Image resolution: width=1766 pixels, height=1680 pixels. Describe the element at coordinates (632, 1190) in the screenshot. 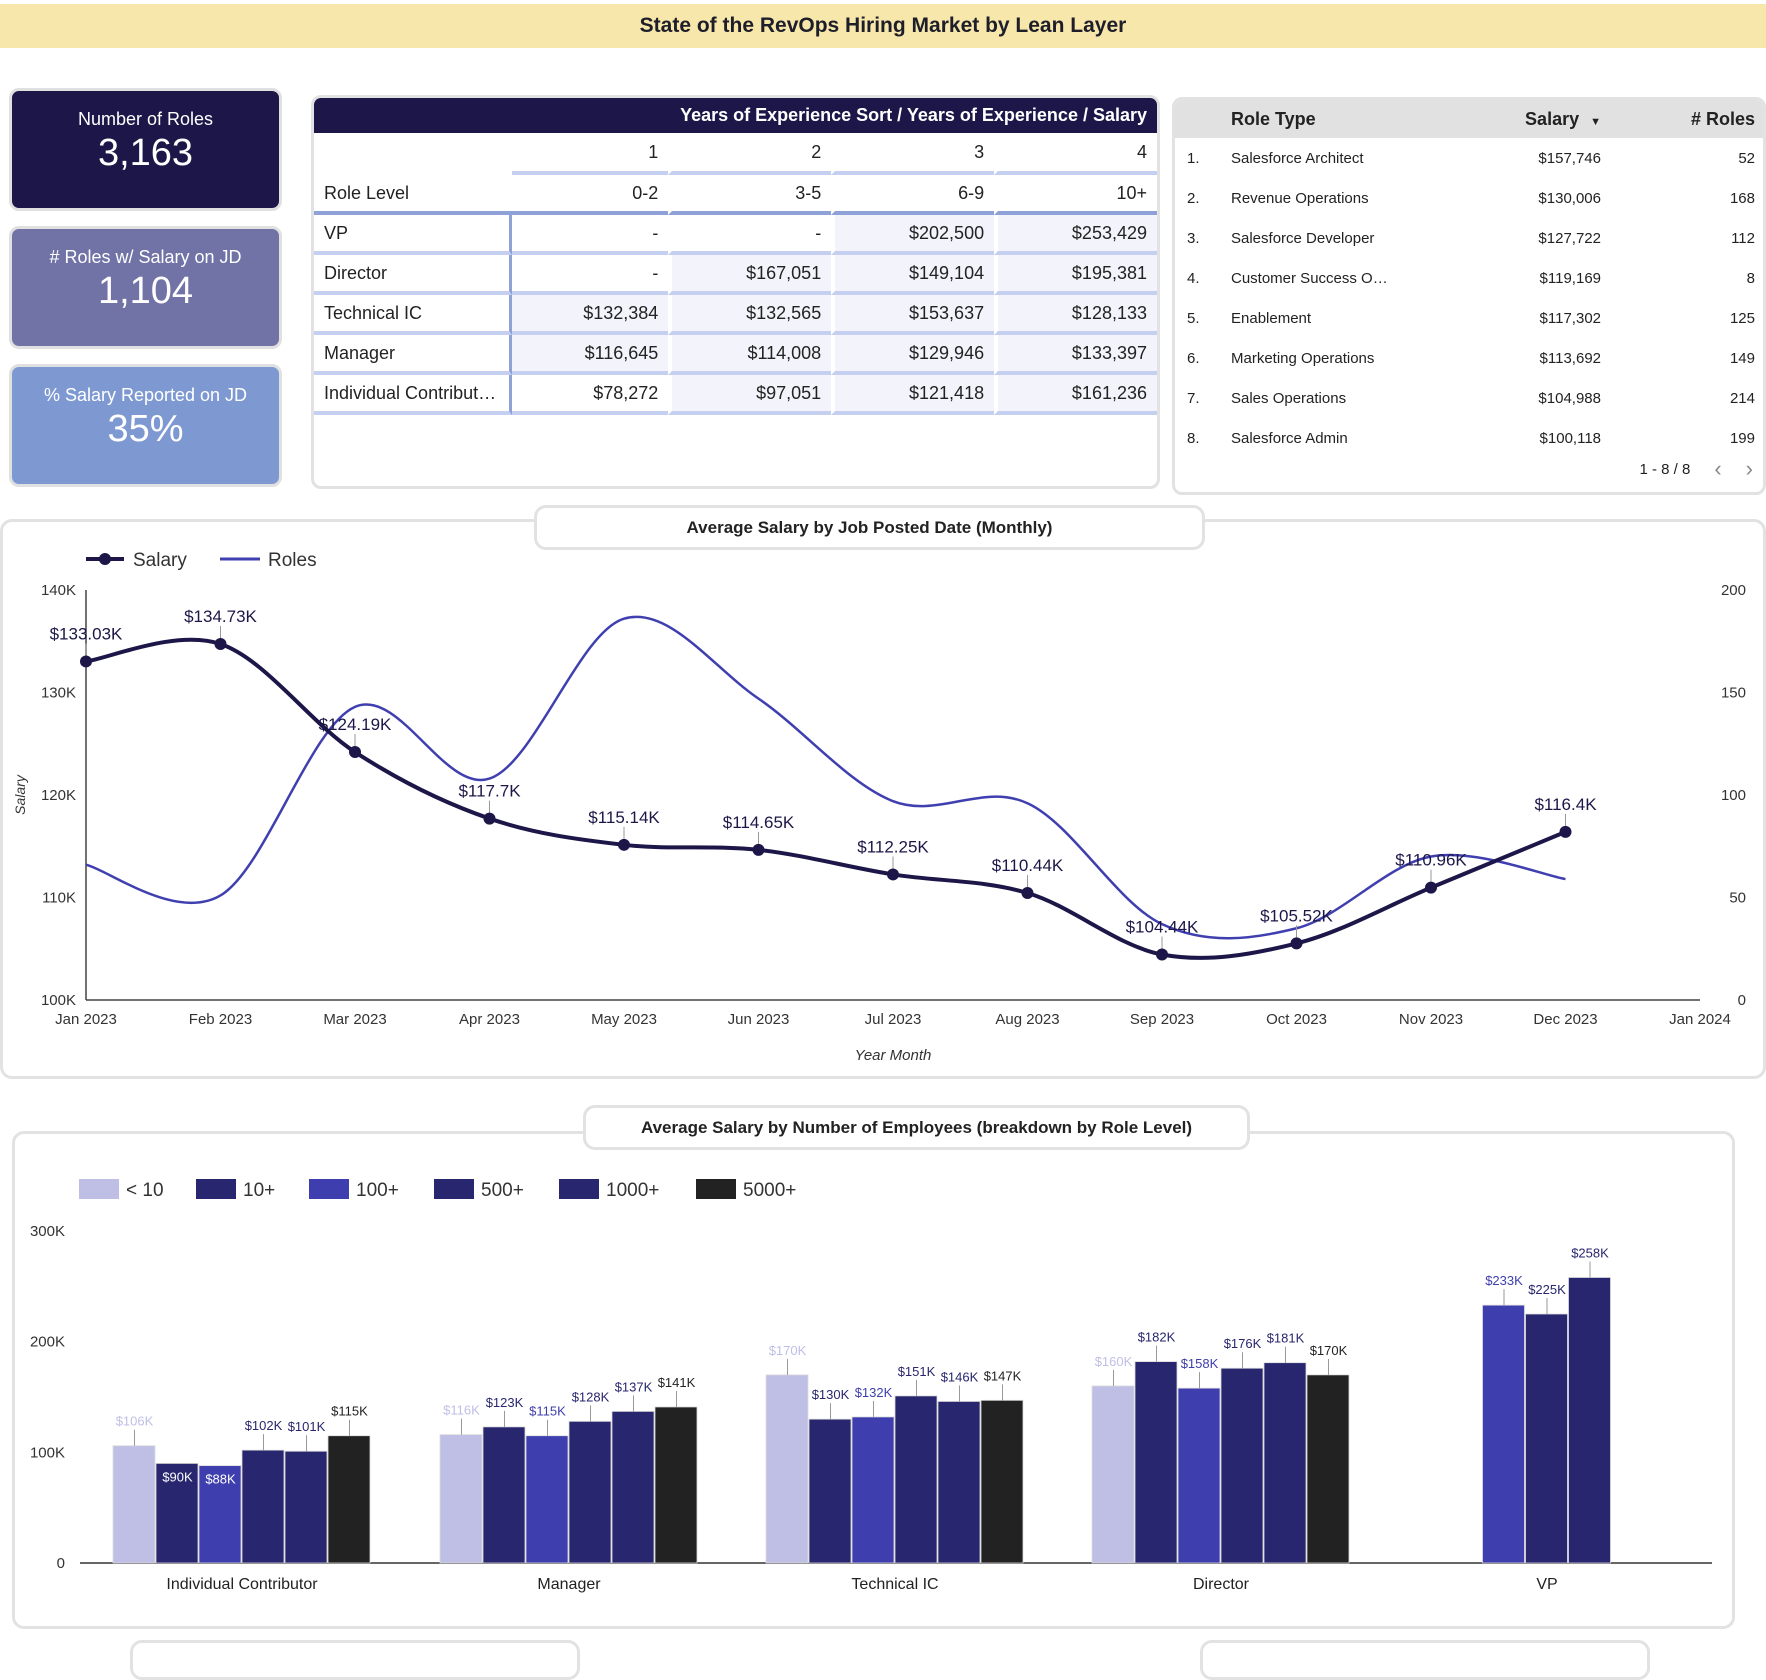

I see `legend-label: 1000+` at that location.